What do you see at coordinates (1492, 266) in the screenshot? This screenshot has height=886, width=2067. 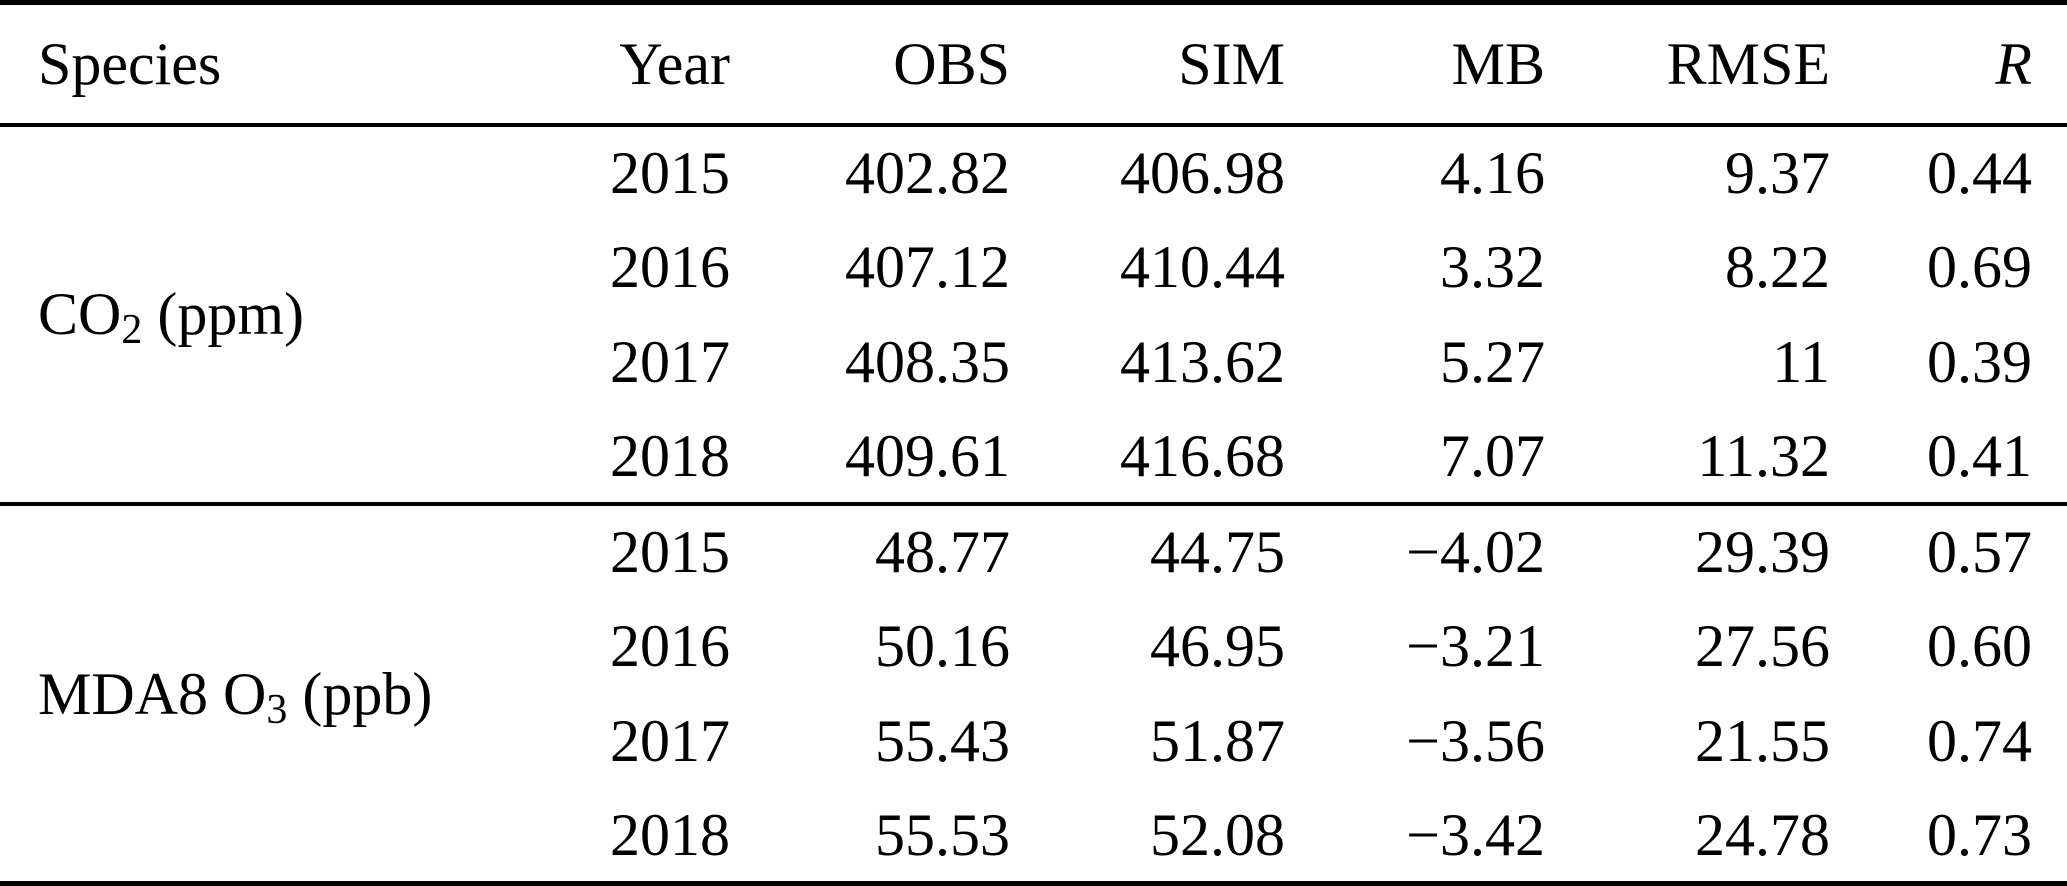 I see `mb-cell: 3.32` at bounding box center [1492, 266].